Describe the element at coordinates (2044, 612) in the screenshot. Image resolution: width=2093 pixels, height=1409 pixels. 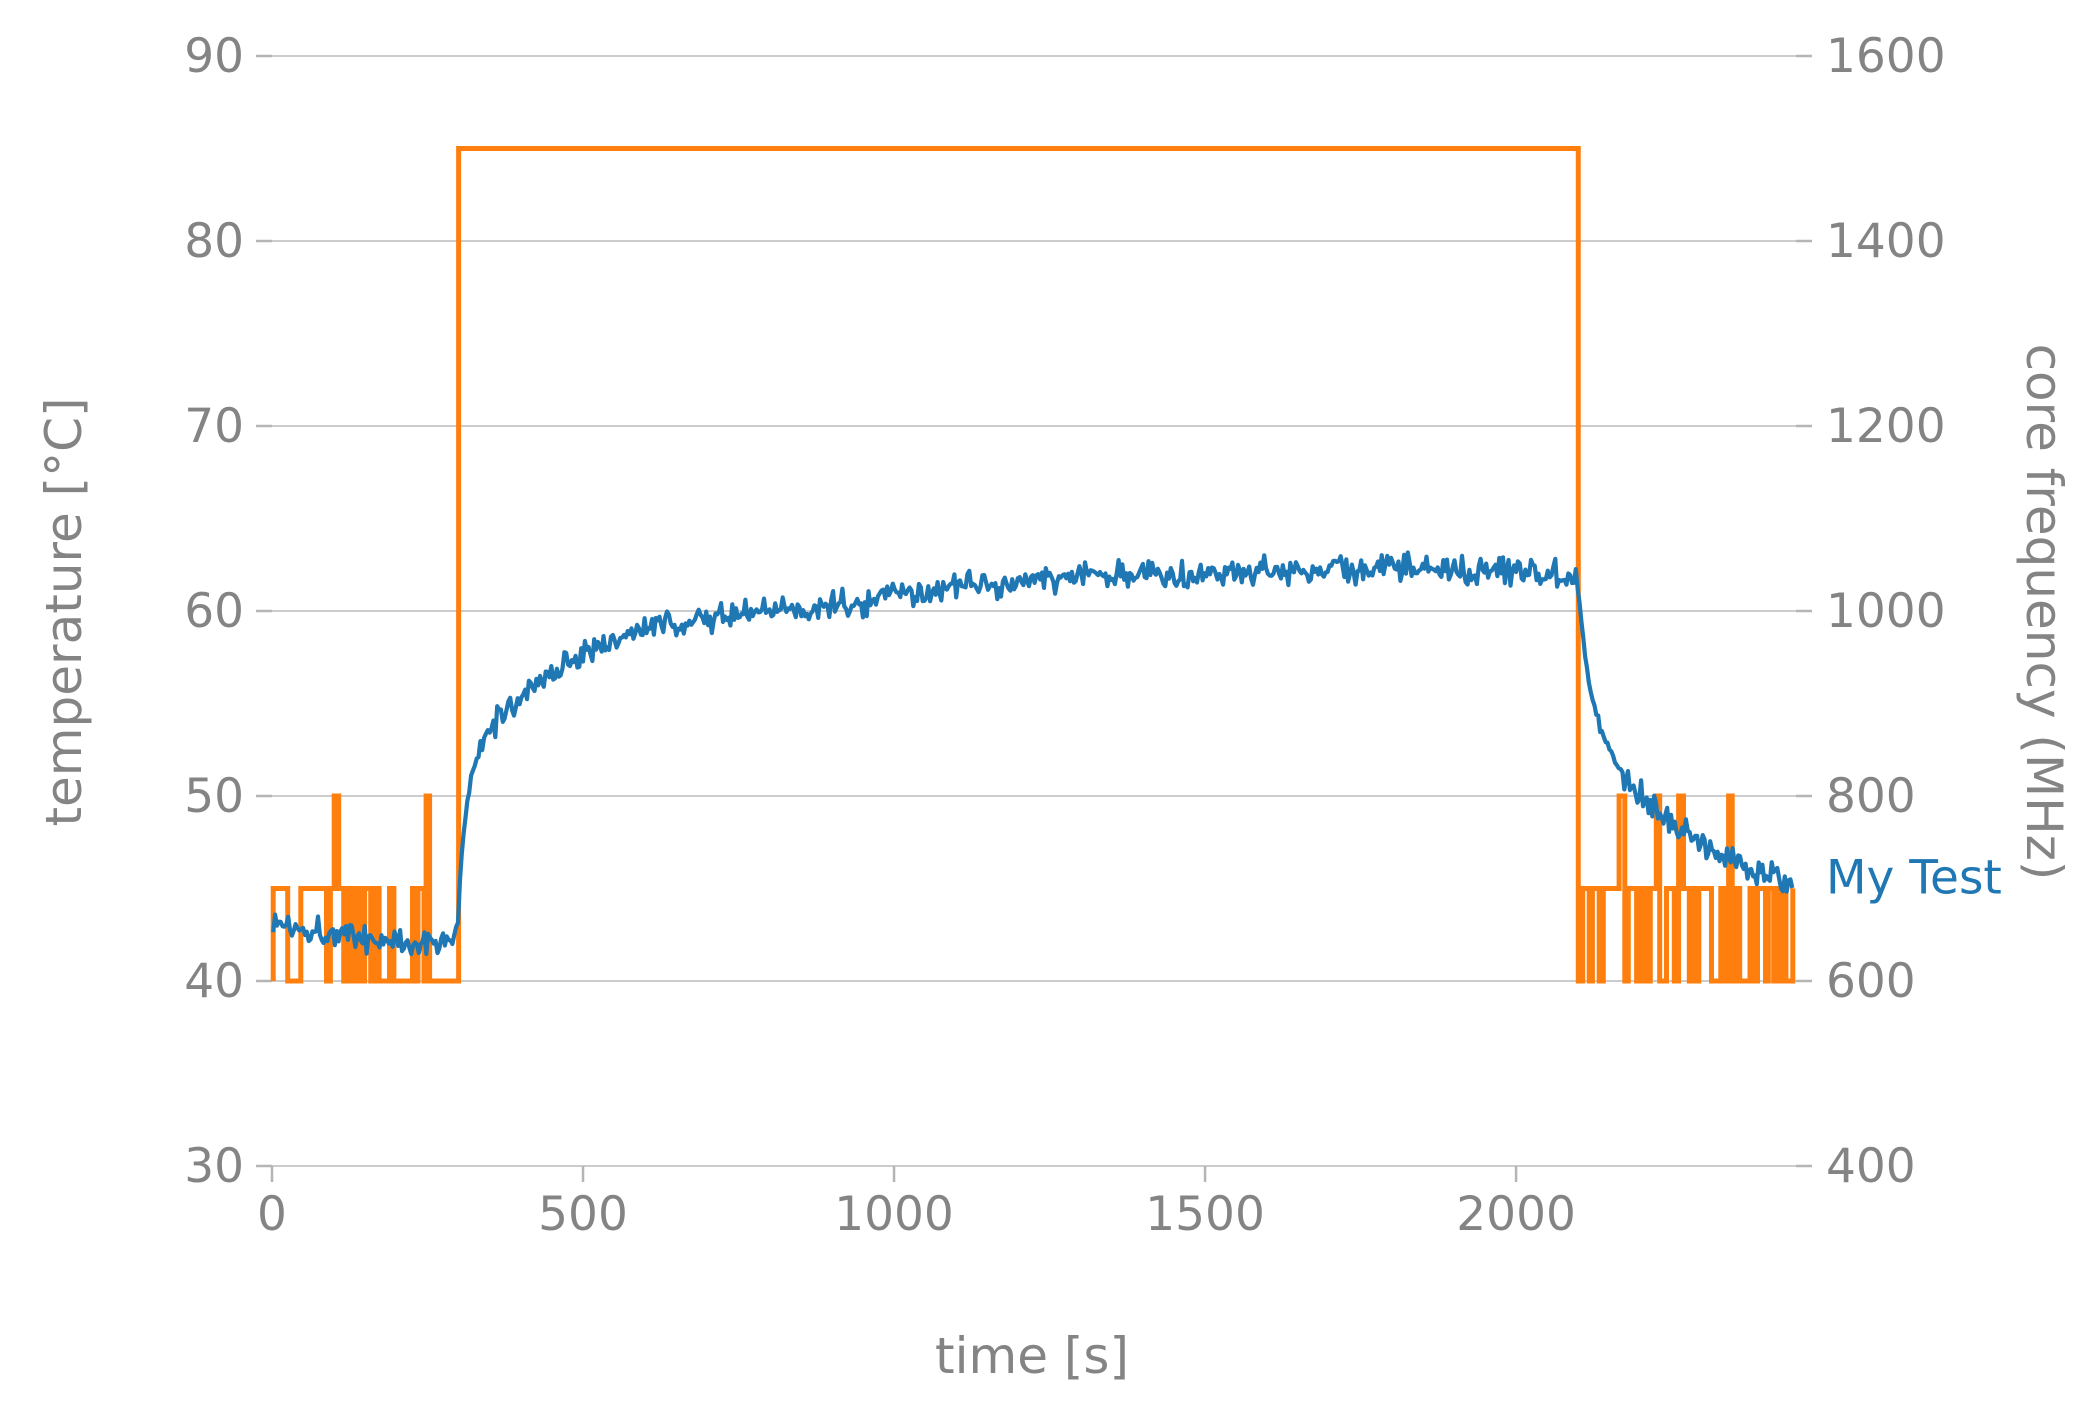
I see `y-axis-title-right: core frequency (MHz)` at that location.